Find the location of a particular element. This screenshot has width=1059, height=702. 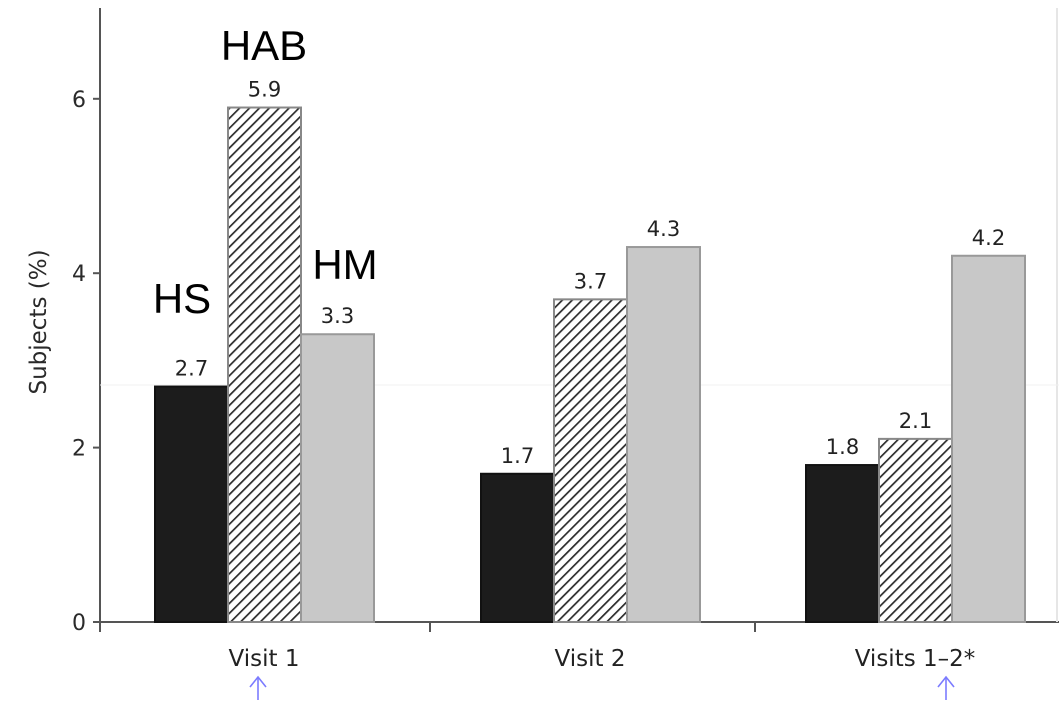

series-labels: HS HAB HM is located at coordinates (265, 172).